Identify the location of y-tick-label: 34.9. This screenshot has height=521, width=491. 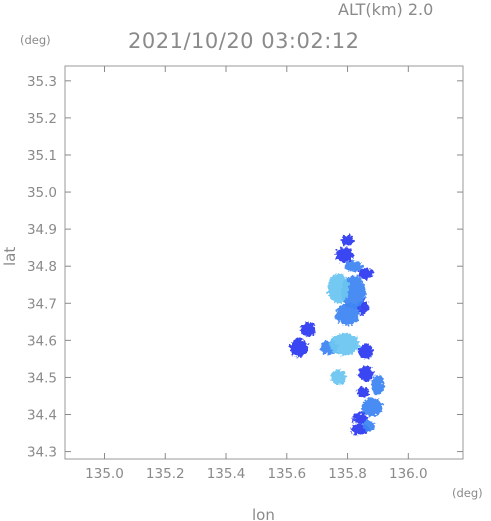
(42, 230).